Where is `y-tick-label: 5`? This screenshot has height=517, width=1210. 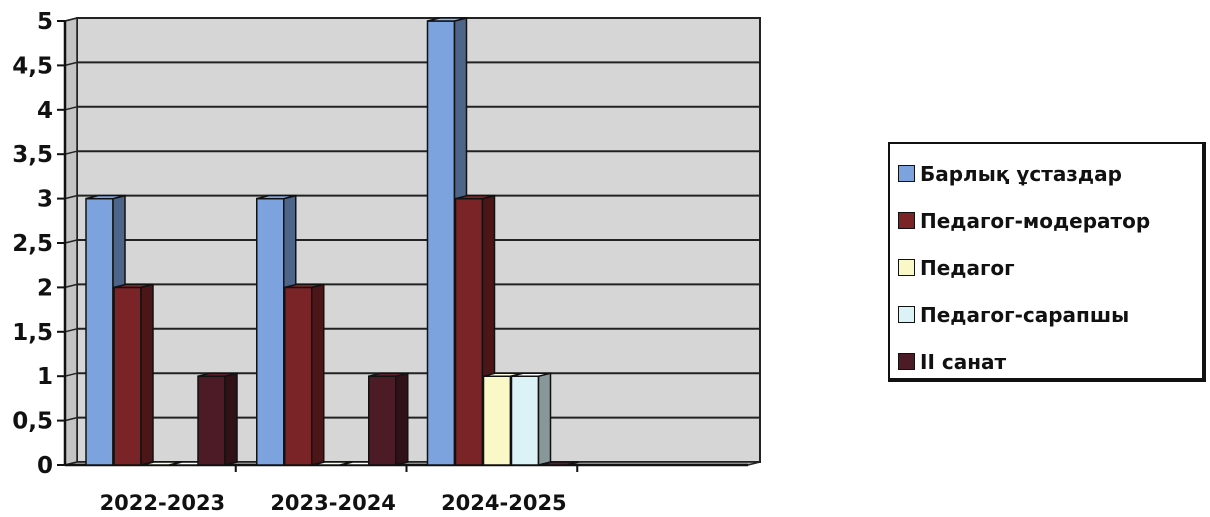 y-tick-label: 5 is located at coordinates (45, 22).